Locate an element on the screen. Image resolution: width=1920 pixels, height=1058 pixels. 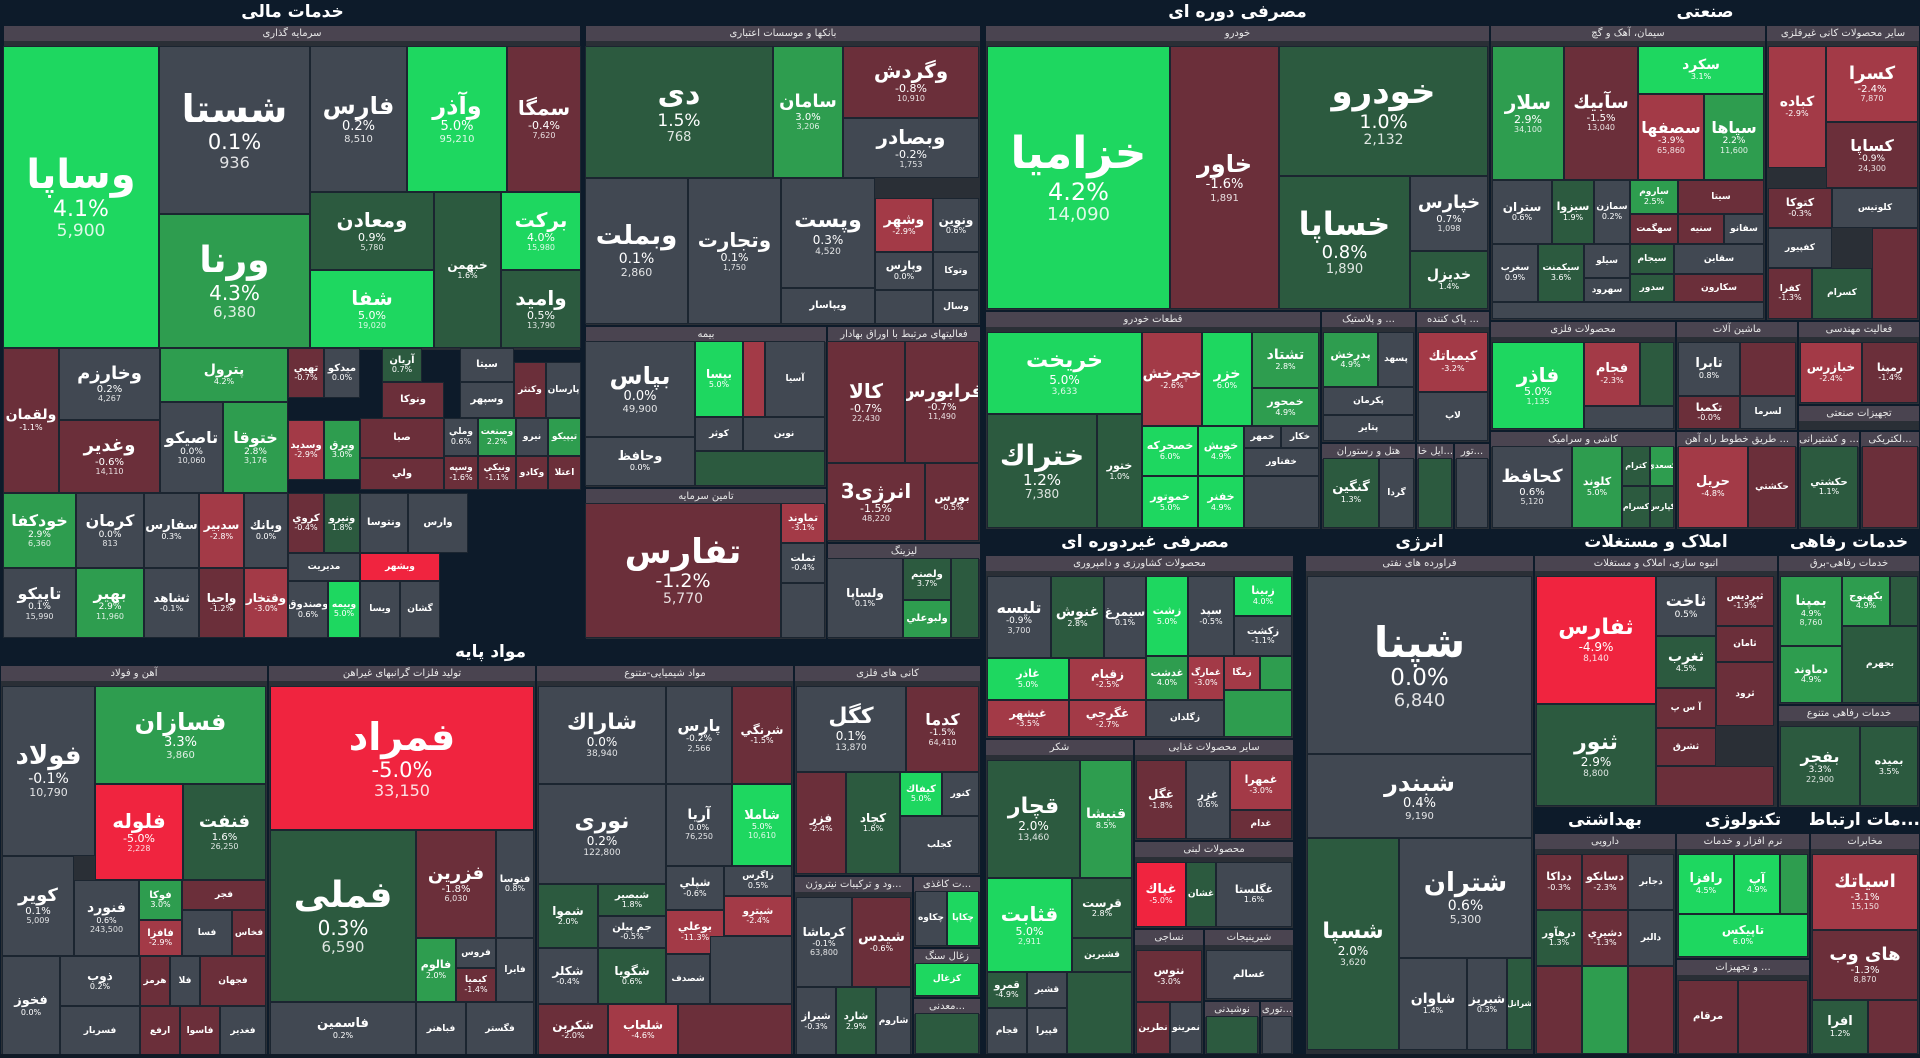
industry-title: سیمان، آهک و گچ is located at coordinates (1628, 33).